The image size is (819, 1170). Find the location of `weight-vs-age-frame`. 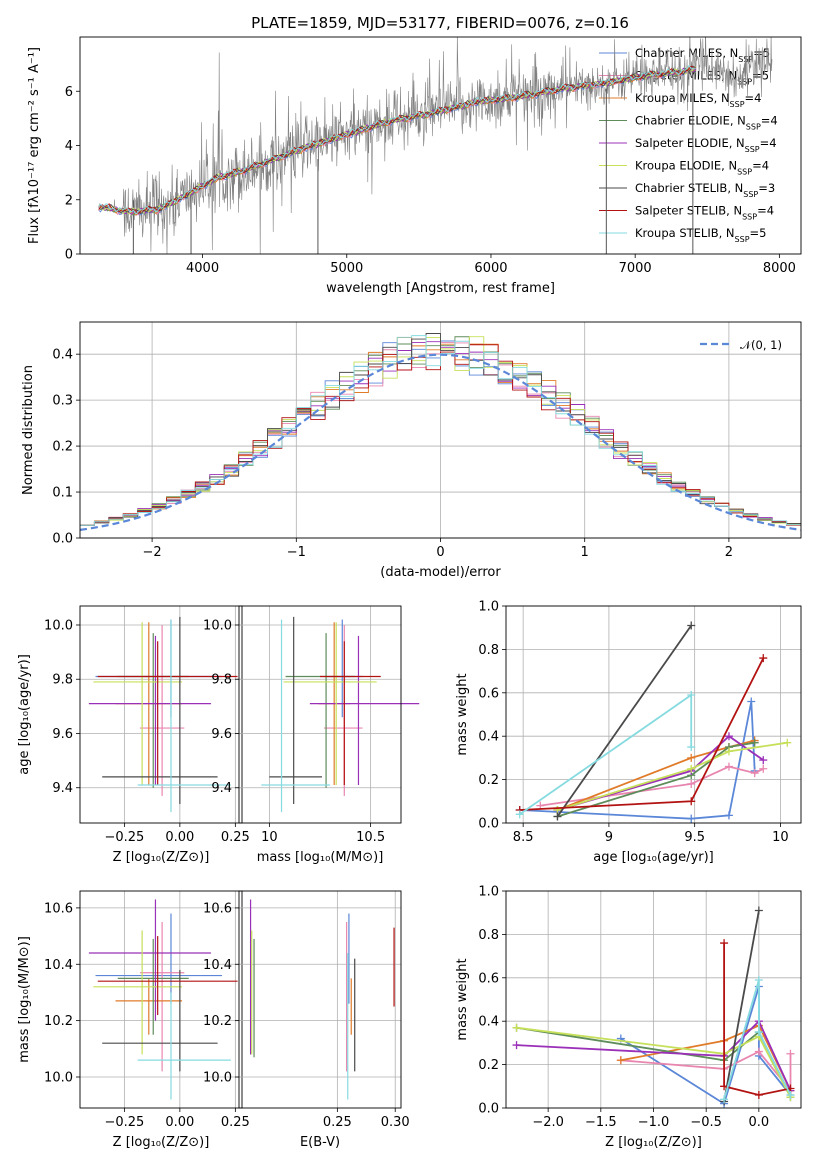

weight-vs-age-frame is located at coordinates (653, 714).